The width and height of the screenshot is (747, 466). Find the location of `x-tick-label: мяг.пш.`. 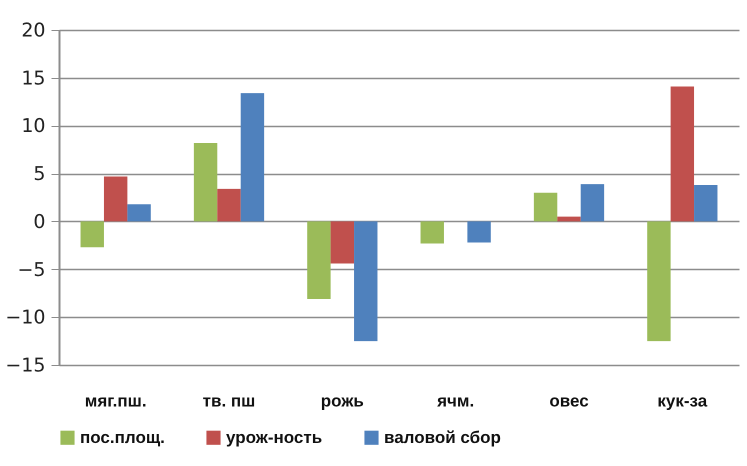

x-tick-label: мяг.пш. is located at coordinates (115, 401).